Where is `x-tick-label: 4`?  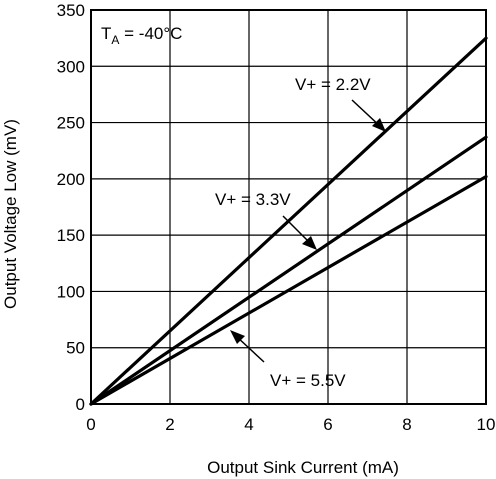
x-tick-label: 4 is located at coordinates (248, 424).